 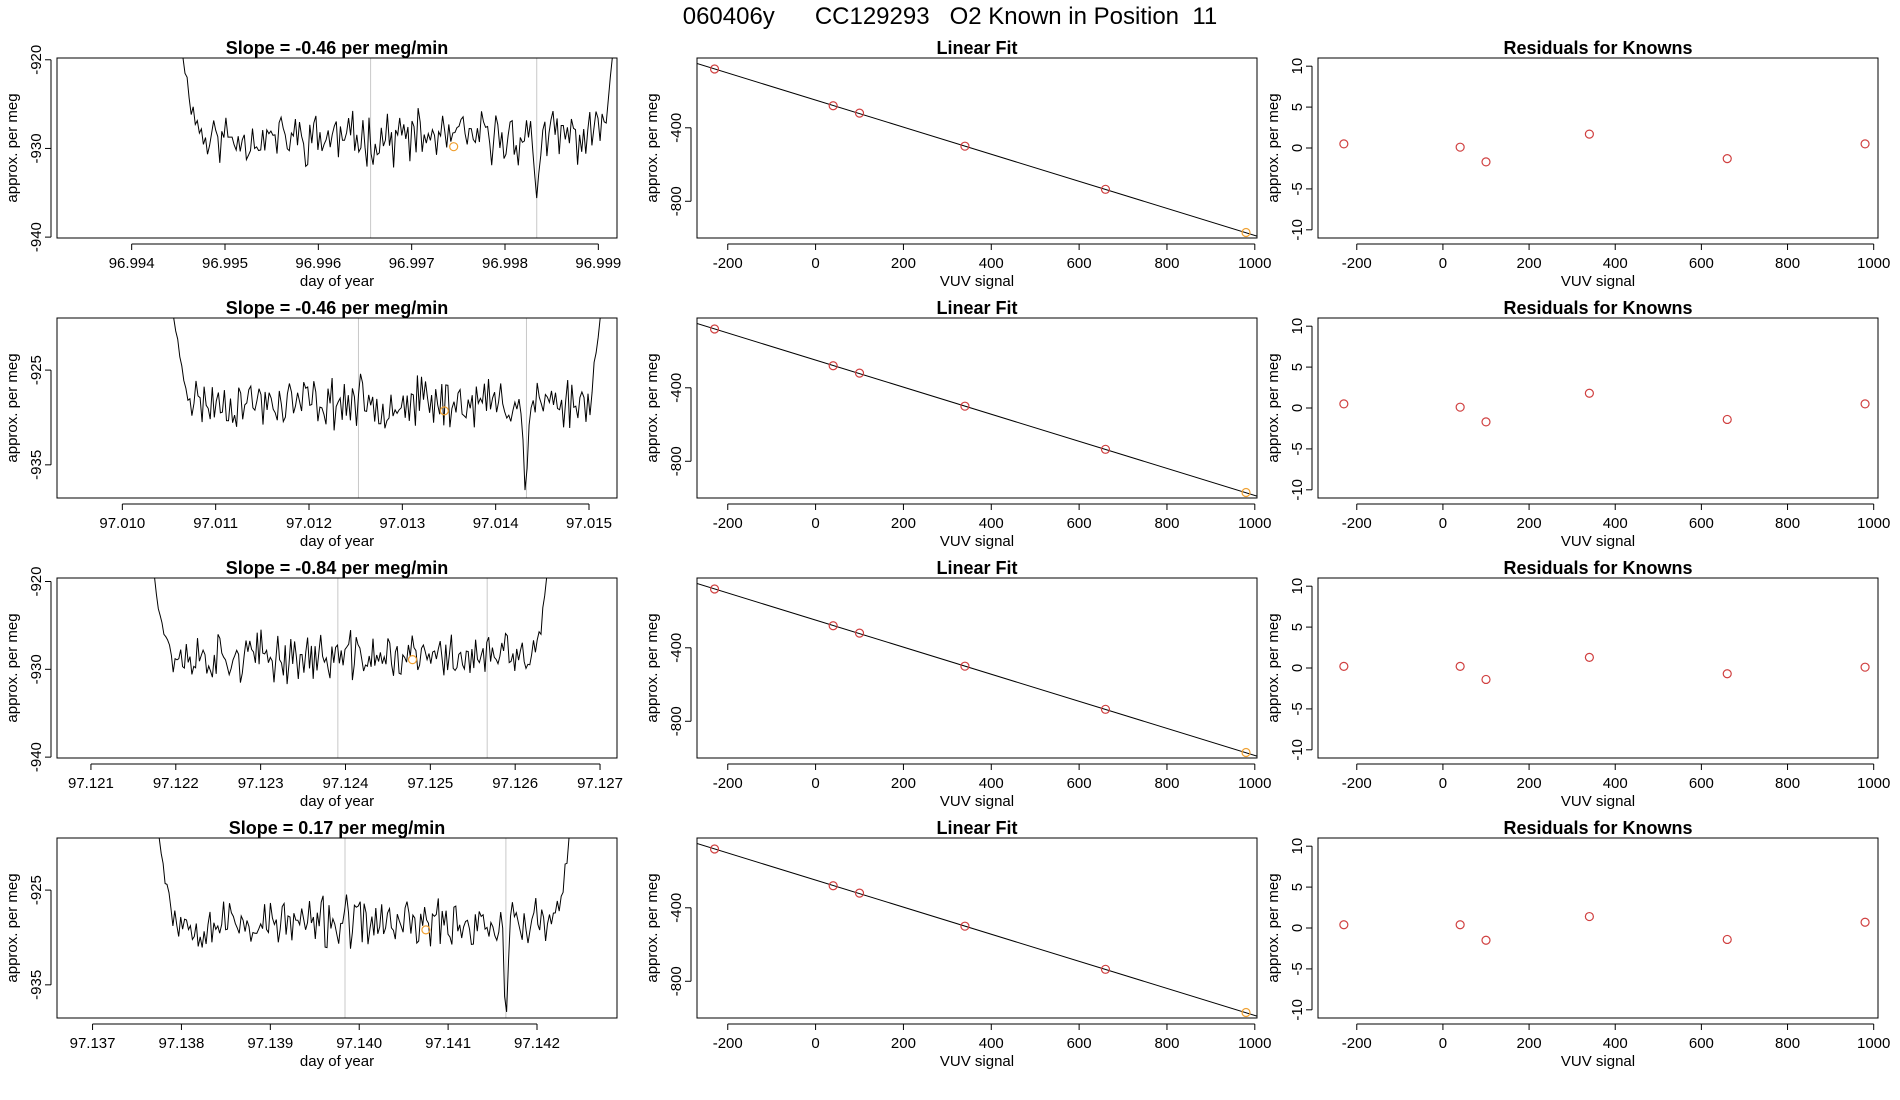 I want to click on page-title: 060406y CC129293 O2 Known in Position 11, so click(x=950, y=16).